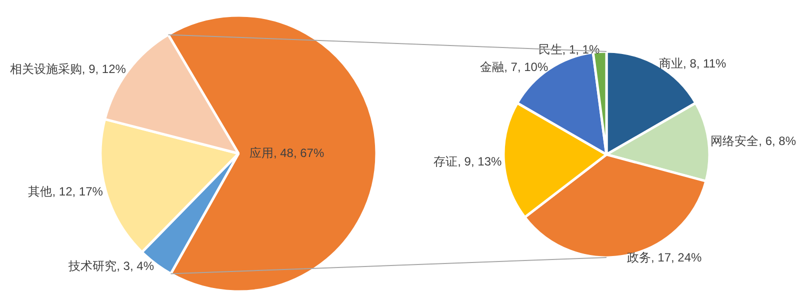 This screenshot has height=306, width=806. What do you see at coordinates (468, 161) in the screenshot?
I see `slice-label: 存证, 9, 13%` at bounding box center [468, 161].